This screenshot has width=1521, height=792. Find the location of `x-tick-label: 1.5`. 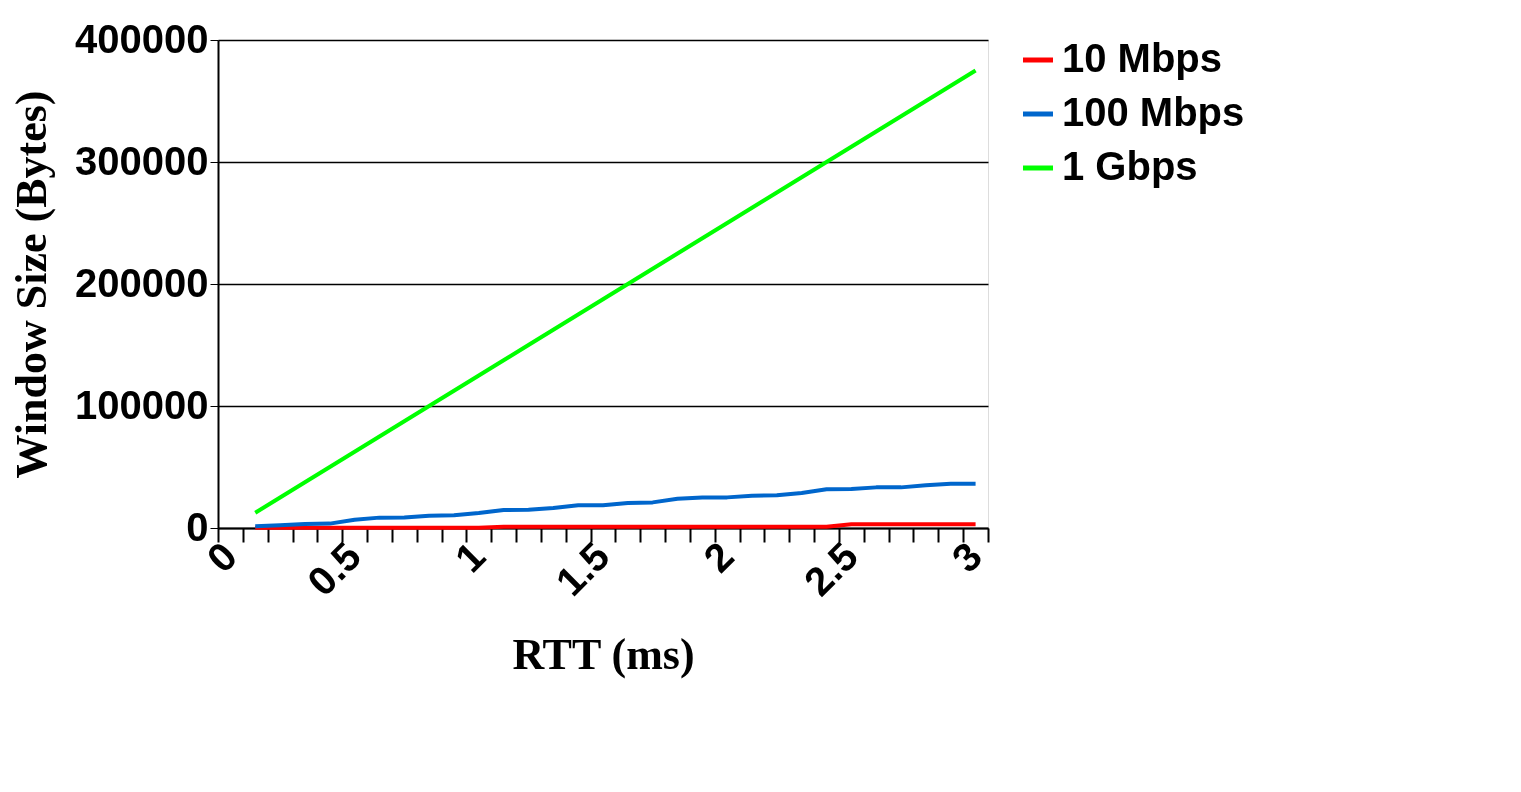

x-tick-label: 1.5 is located at coordinates (582, 568).